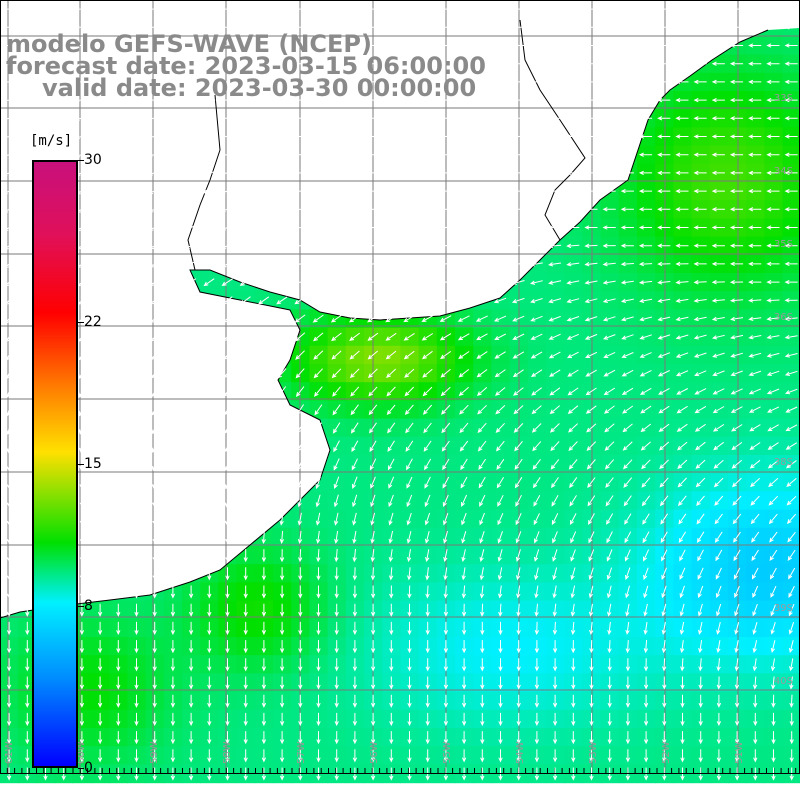 This screenshot has width=800, height=800. I want to click on longitude-label: 55W, so click(447, 752).